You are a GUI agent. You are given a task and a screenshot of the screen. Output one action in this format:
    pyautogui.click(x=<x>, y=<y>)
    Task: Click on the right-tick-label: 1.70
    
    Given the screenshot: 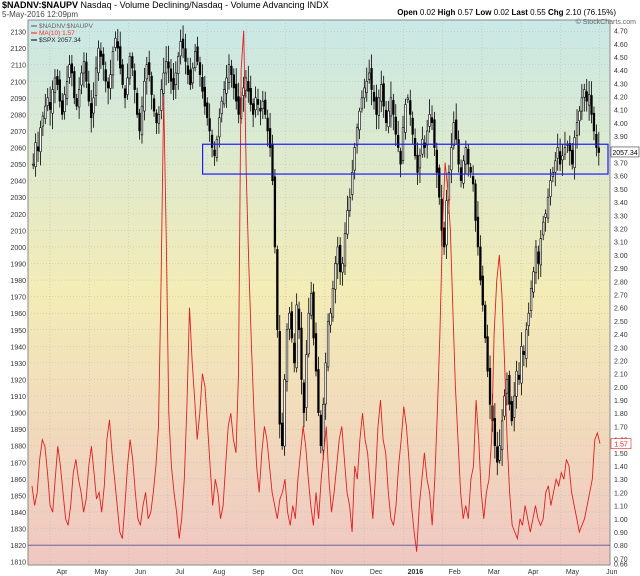 What is the action you would take?
    pyautogui.click(x=621, y=427)
    